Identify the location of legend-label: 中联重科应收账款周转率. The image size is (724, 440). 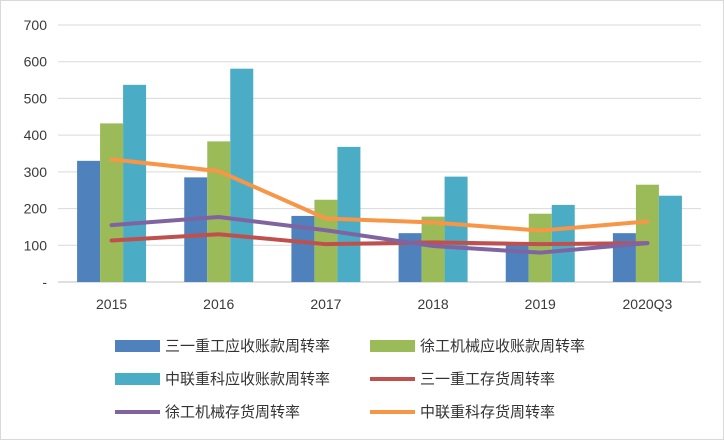
(247, 379).